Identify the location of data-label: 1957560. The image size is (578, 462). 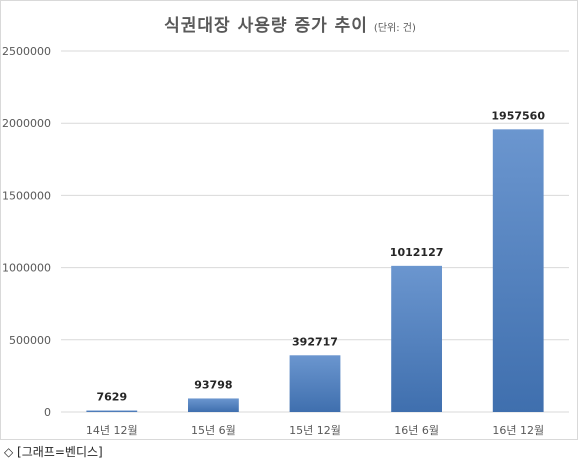
(518, 115).